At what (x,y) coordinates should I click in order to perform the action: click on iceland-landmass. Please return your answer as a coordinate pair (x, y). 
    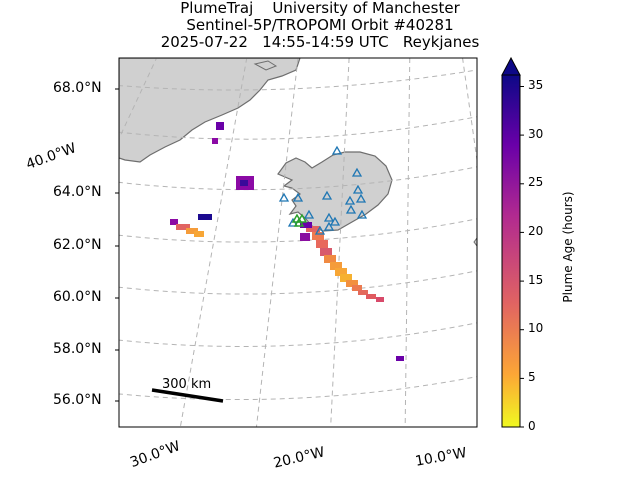
    Looking at the image, I should click on (335, 191).